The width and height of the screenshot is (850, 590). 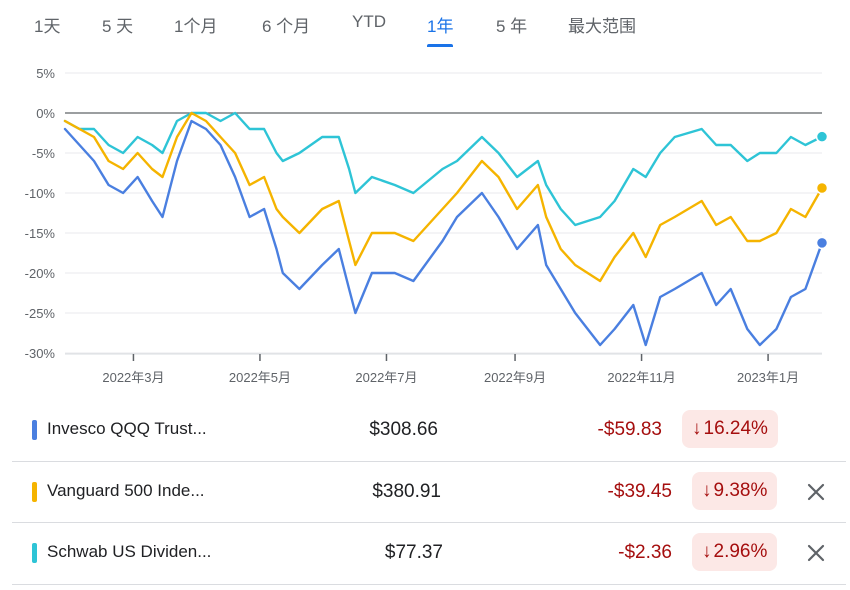 I want to click on tab-label: YTD, so click(x=369, y=21).